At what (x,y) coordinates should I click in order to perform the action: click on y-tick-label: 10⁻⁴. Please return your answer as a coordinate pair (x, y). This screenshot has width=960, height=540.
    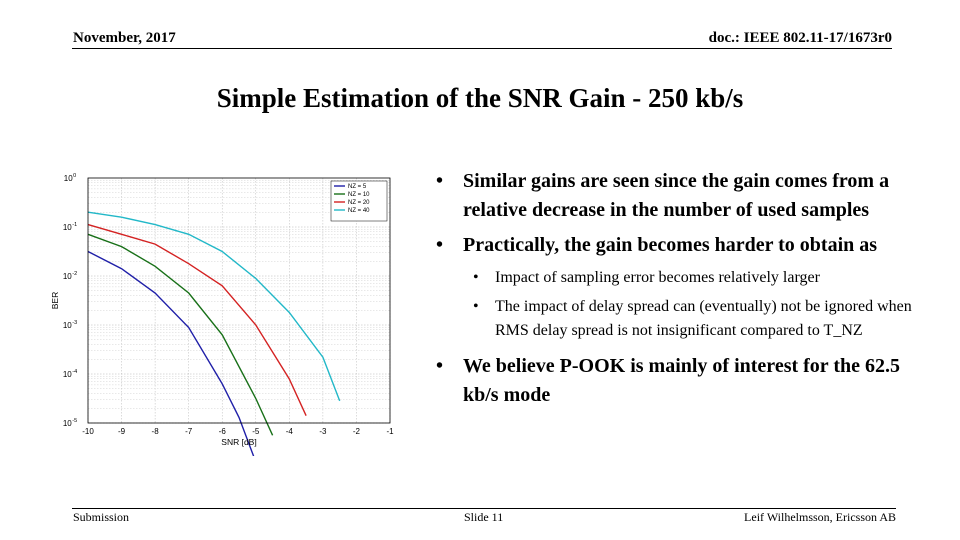
    Looking at the image, I should click on (70, 374).